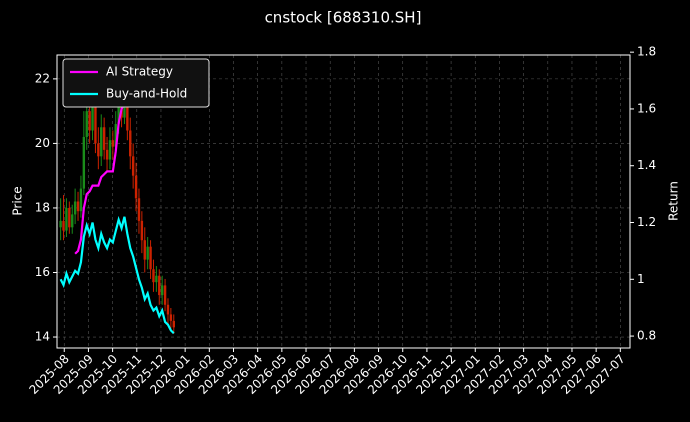 The height and width of the screenshot is (422, 690). What do you see at coordinates (42, 337) in the screenshot?
I see `y-tick-label: 14` at bounding box center [42, 337].